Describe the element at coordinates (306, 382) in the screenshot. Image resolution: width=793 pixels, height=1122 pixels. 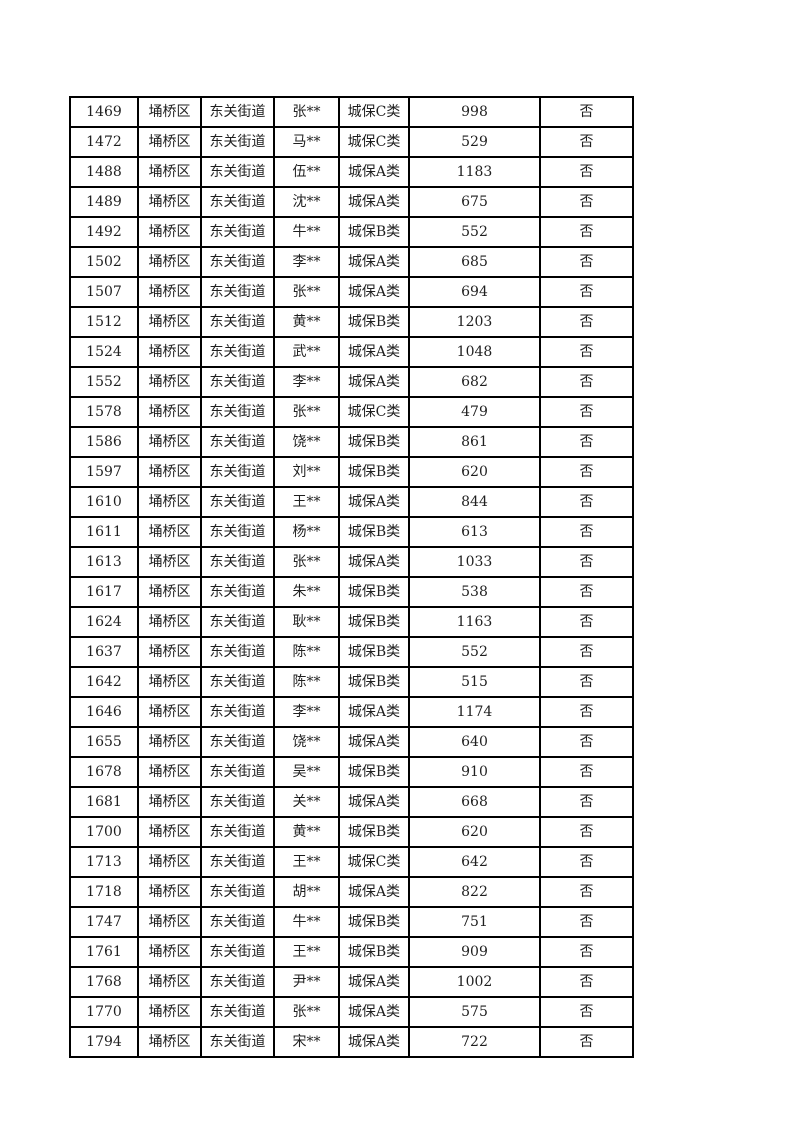
I see `cell-masked-name: 李**` at that location.